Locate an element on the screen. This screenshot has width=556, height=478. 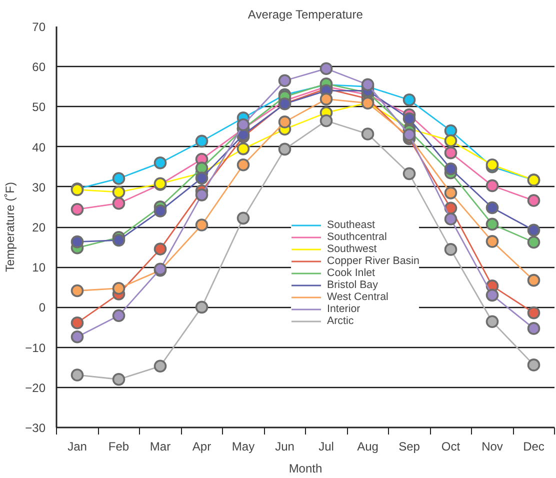
x-tick-label: Feb is located at coordinates (119, 447).